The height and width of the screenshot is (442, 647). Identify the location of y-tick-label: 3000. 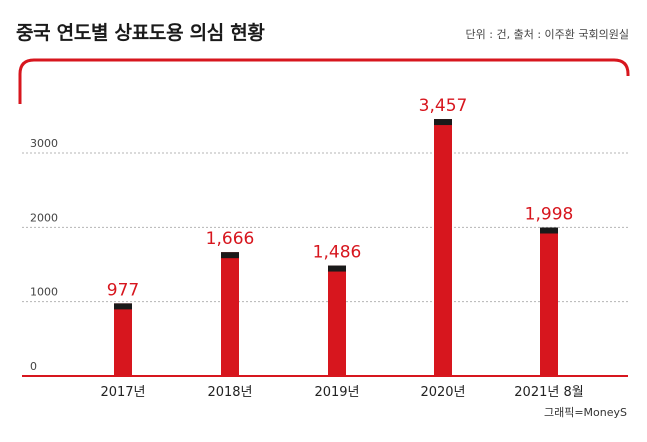
(44, 143).